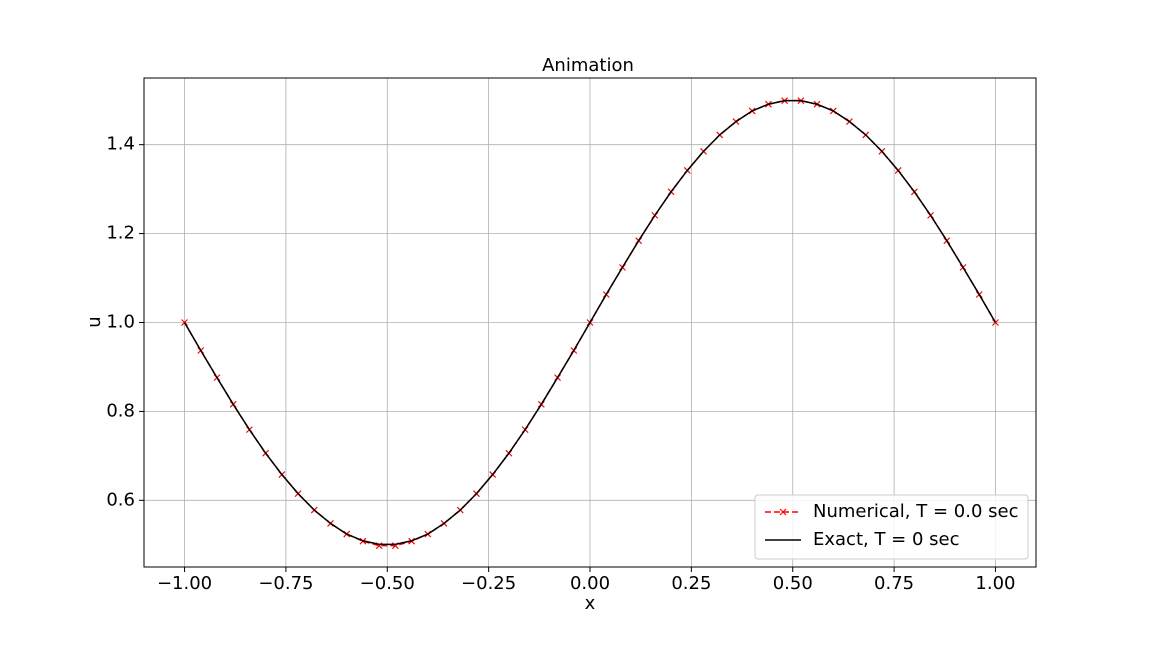 Image resolution: width=1152 pixels, height=648 pixels. What do you see at coordinates (387, 583) in the screenshot?
I see `x-tick-label: −0.50` at bounding box center [387, 583].